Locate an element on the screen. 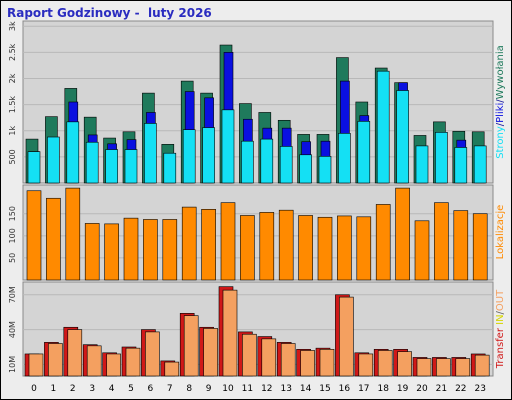  transfer-axis-label-part: Transfer is located at coordinates (500, 347).